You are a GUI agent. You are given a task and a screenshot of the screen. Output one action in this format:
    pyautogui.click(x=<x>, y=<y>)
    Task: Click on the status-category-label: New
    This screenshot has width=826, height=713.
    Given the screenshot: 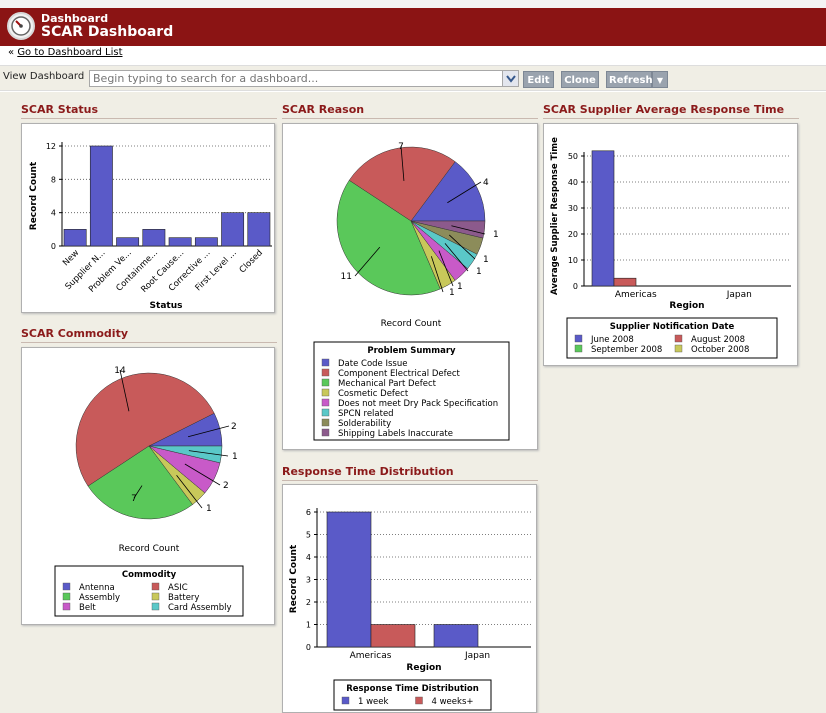 What is the action you would take?
    pyautogui.click(x=71, y=258)
    